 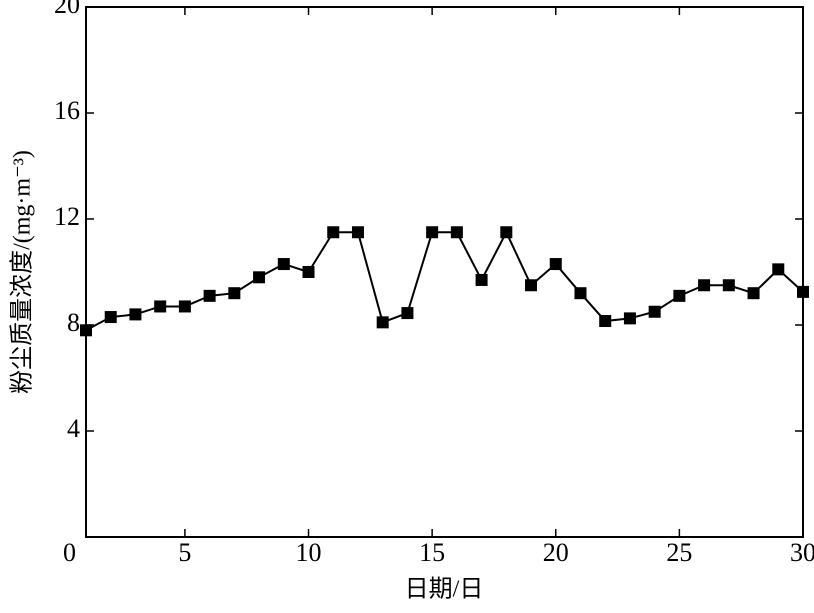 What do you see at coordinates (556, 552) in the screenshot?
I see `x-tick-label: 20` at bounding box center [556, 552].